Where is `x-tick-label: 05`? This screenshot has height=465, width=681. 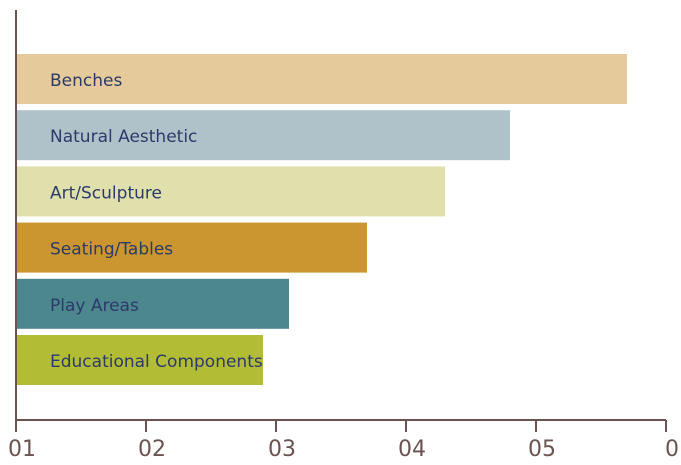 x-tick-label: 05 is located at coordinates (542, 449).